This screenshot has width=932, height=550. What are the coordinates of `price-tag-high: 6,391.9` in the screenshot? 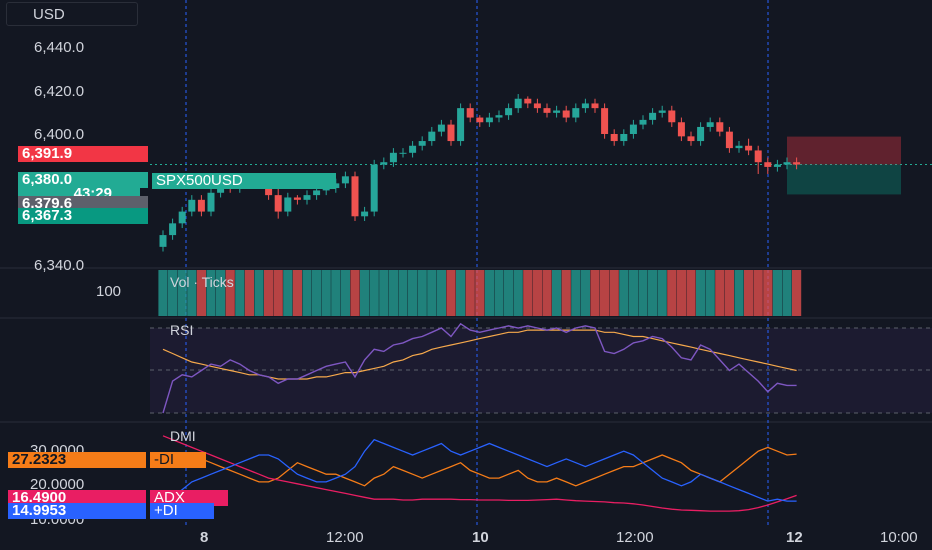 It's located at (83, 154).